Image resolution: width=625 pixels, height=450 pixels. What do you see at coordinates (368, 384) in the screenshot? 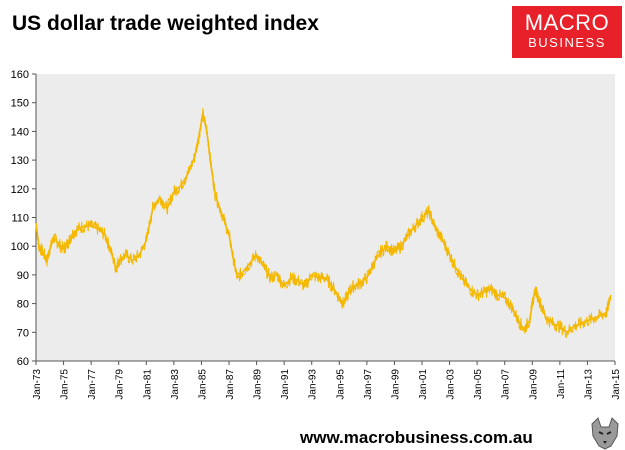
I see `x-tick-label: Jan-97` at bounding box center [368, 384].